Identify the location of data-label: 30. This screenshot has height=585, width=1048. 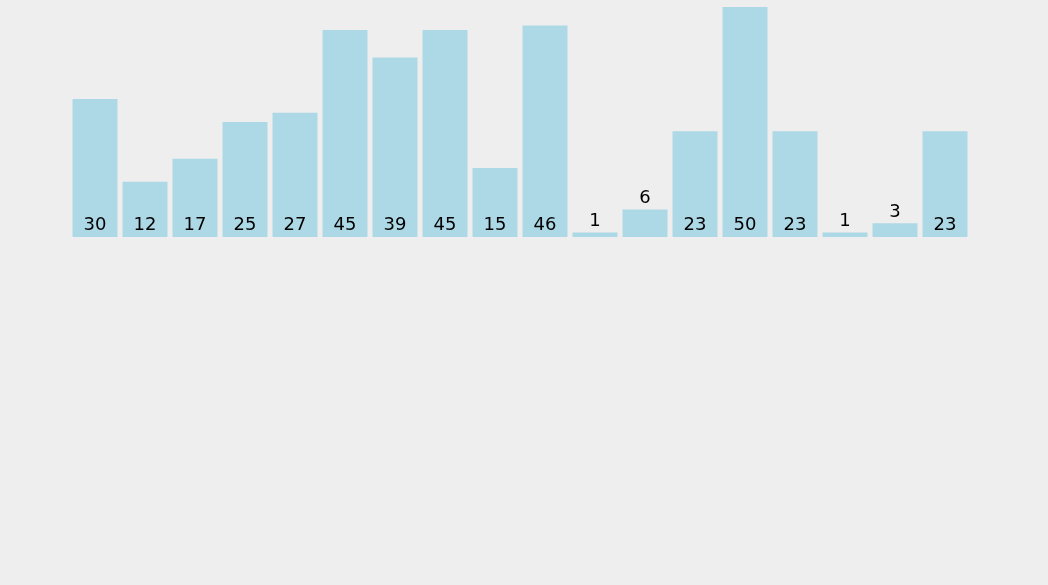
(95, 223).